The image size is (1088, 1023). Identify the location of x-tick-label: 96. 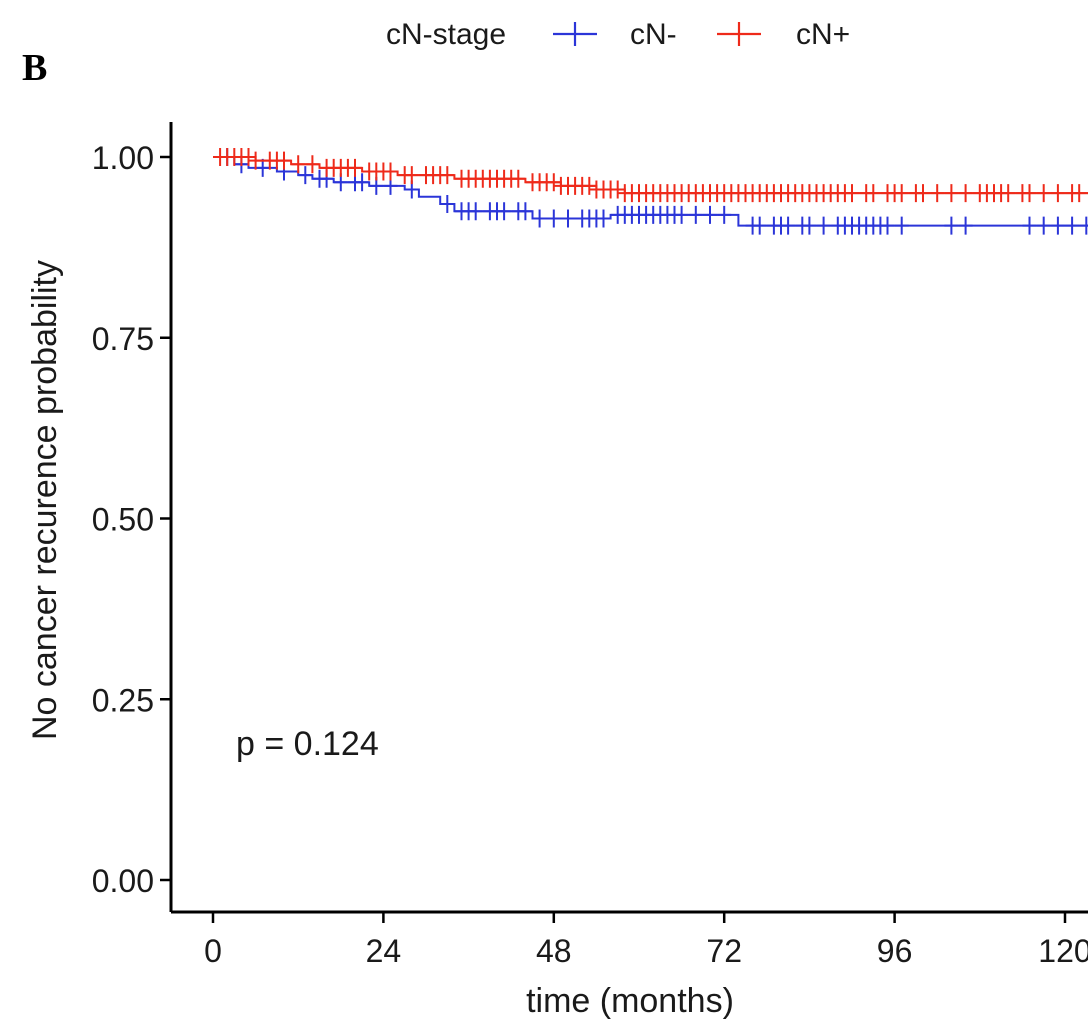
(895, 951).